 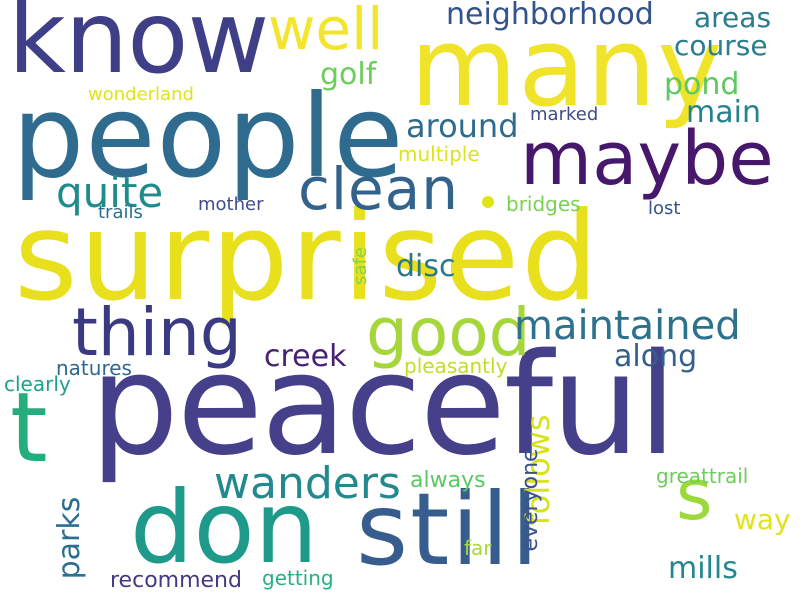 I want to click on dot-mark, so click(x=488, y=202).